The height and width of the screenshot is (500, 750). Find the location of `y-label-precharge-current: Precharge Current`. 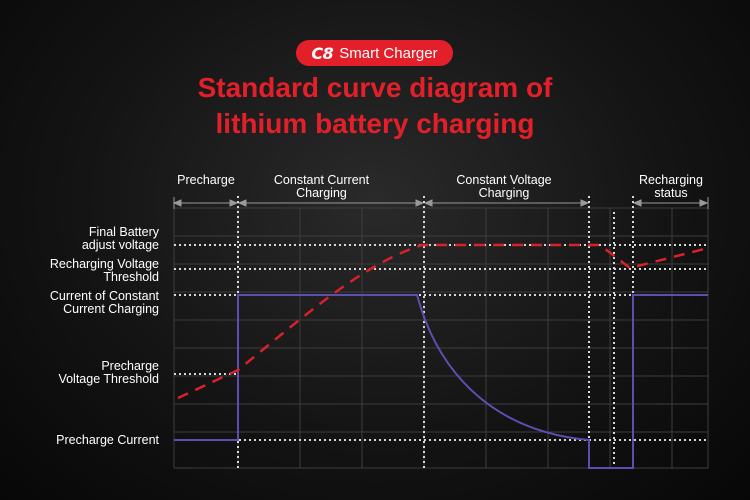

y-label-precharge-current: Precharge Current is located at coordinates (107, 440).